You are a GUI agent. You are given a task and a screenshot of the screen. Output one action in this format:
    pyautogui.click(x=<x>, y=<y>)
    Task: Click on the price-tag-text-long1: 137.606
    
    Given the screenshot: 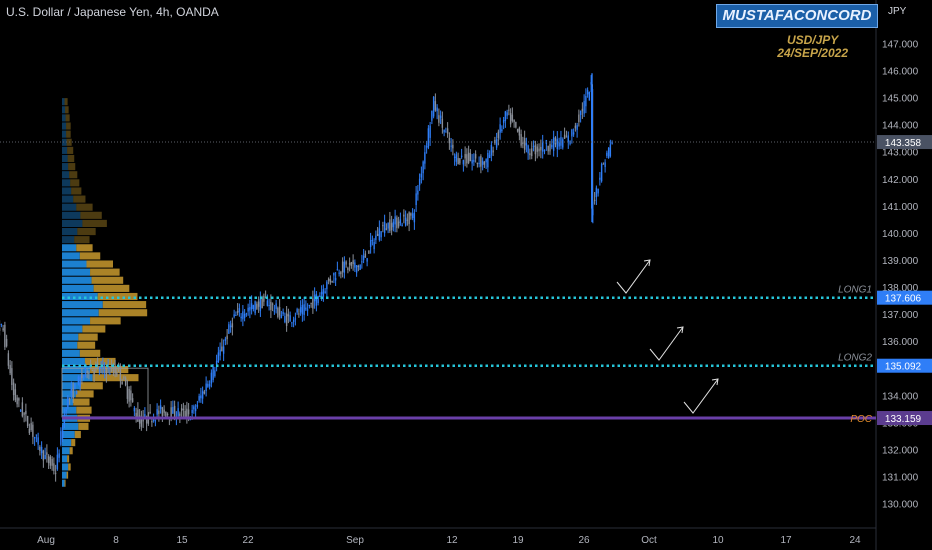 What is the action you would take?
    pyautogui.click(x=903, y=299)
    